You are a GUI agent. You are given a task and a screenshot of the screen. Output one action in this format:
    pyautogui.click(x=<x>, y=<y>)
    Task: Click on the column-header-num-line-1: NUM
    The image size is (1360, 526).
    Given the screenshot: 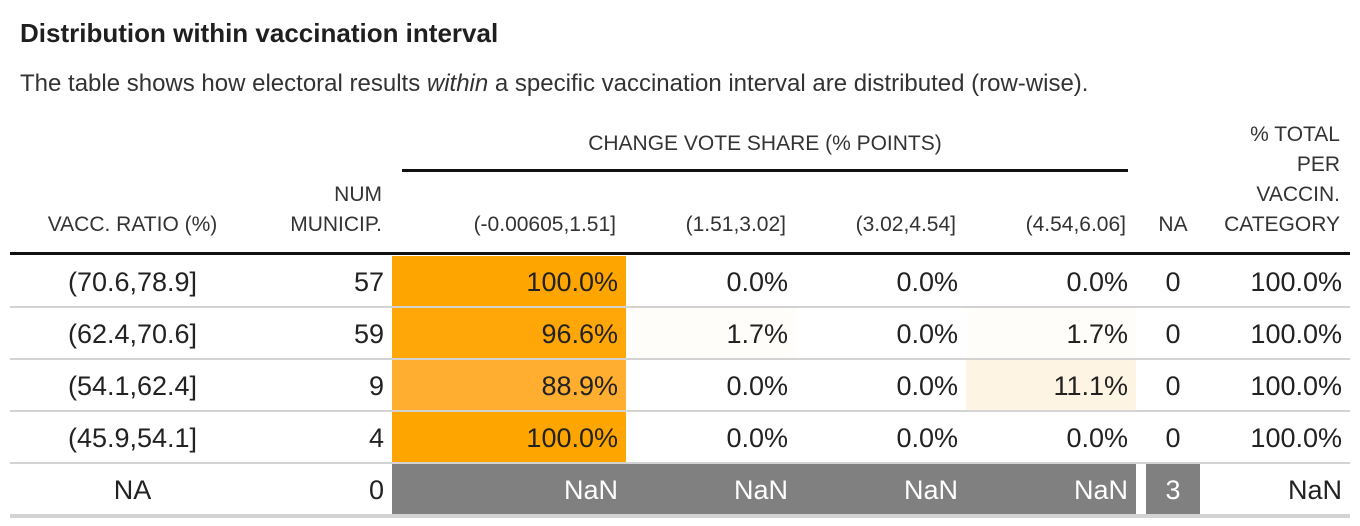 What is the action you would take?
    pyautogui.click(x=358, y=194)
    